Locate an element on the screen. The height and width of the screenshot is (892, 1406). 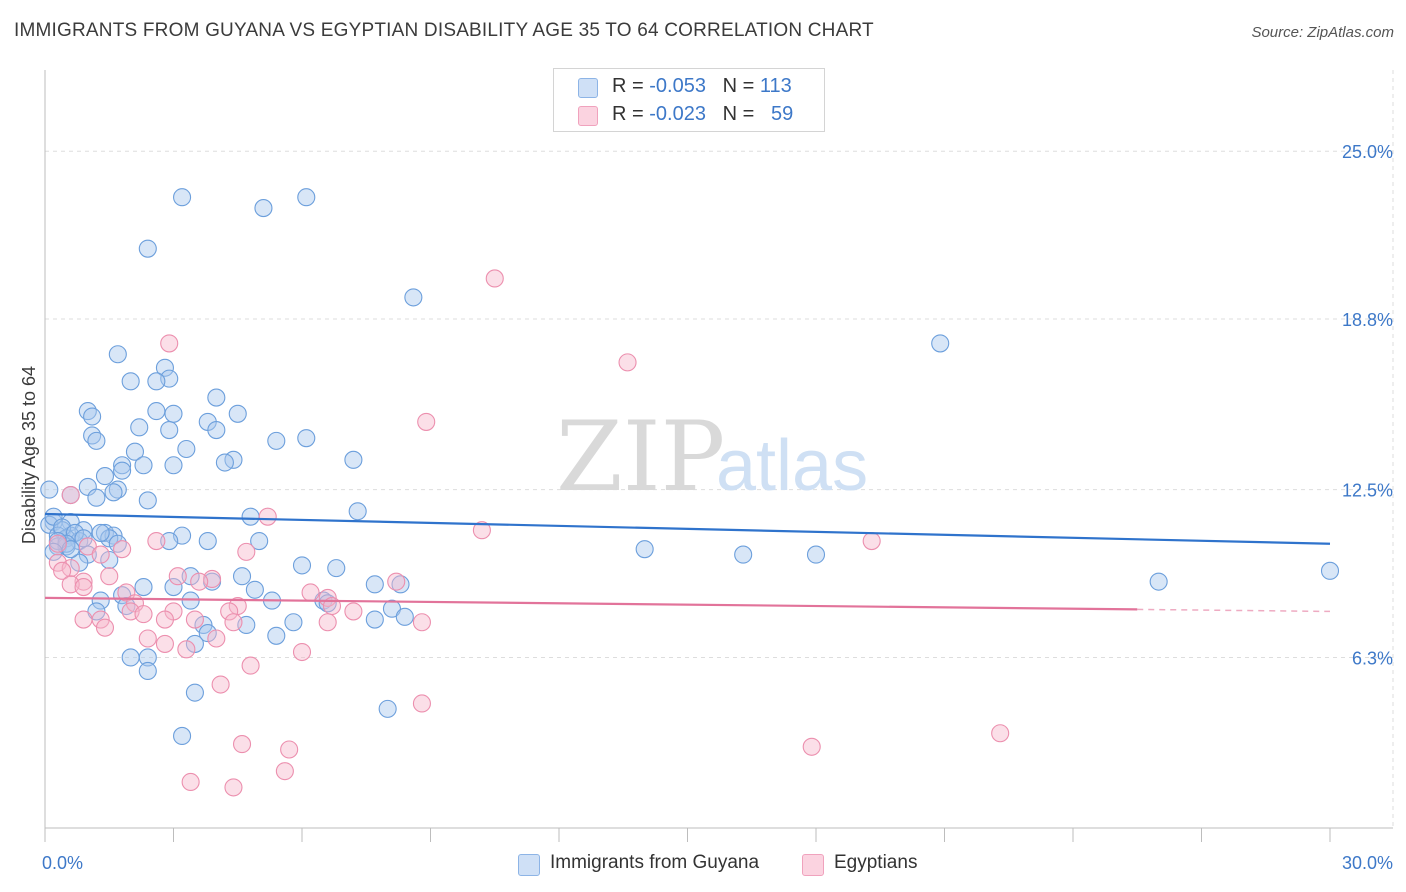
bottom-legend-label-egyptians: Egyptians is located at coordinates (876, 862).